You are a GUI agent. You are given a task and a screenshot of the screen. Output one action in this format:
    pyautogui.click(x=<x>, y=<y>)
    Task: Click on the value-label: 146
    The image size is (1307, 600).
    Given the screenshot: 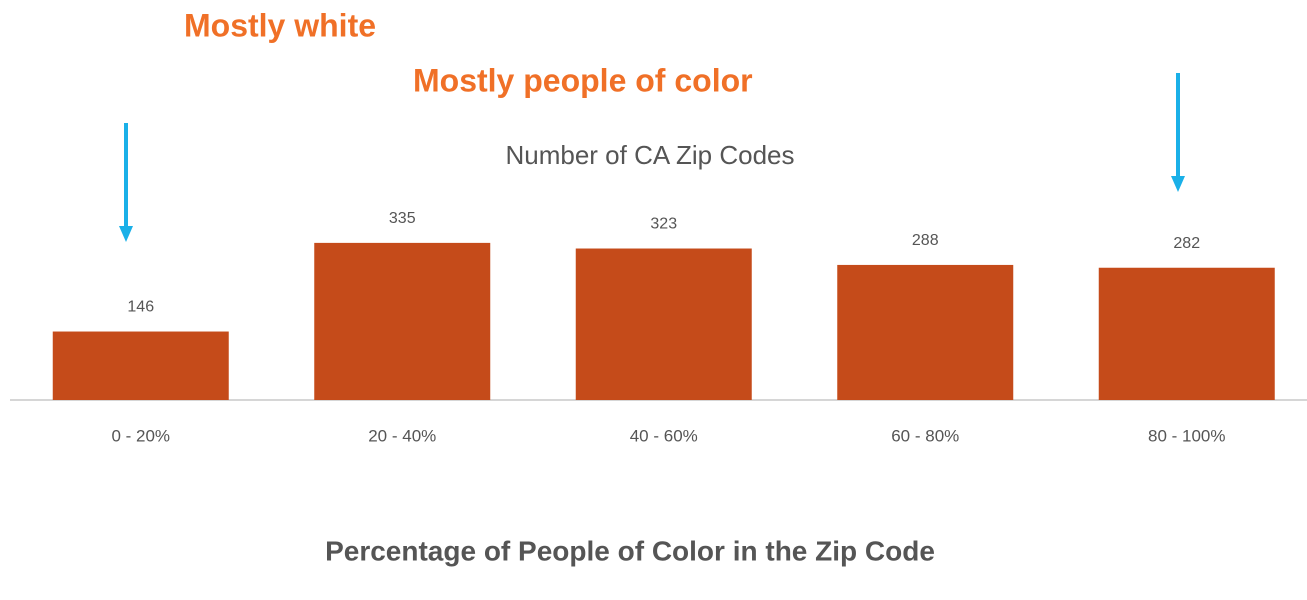 What is the action you would take?
    pyautogui.click(x=140, y=307)
    